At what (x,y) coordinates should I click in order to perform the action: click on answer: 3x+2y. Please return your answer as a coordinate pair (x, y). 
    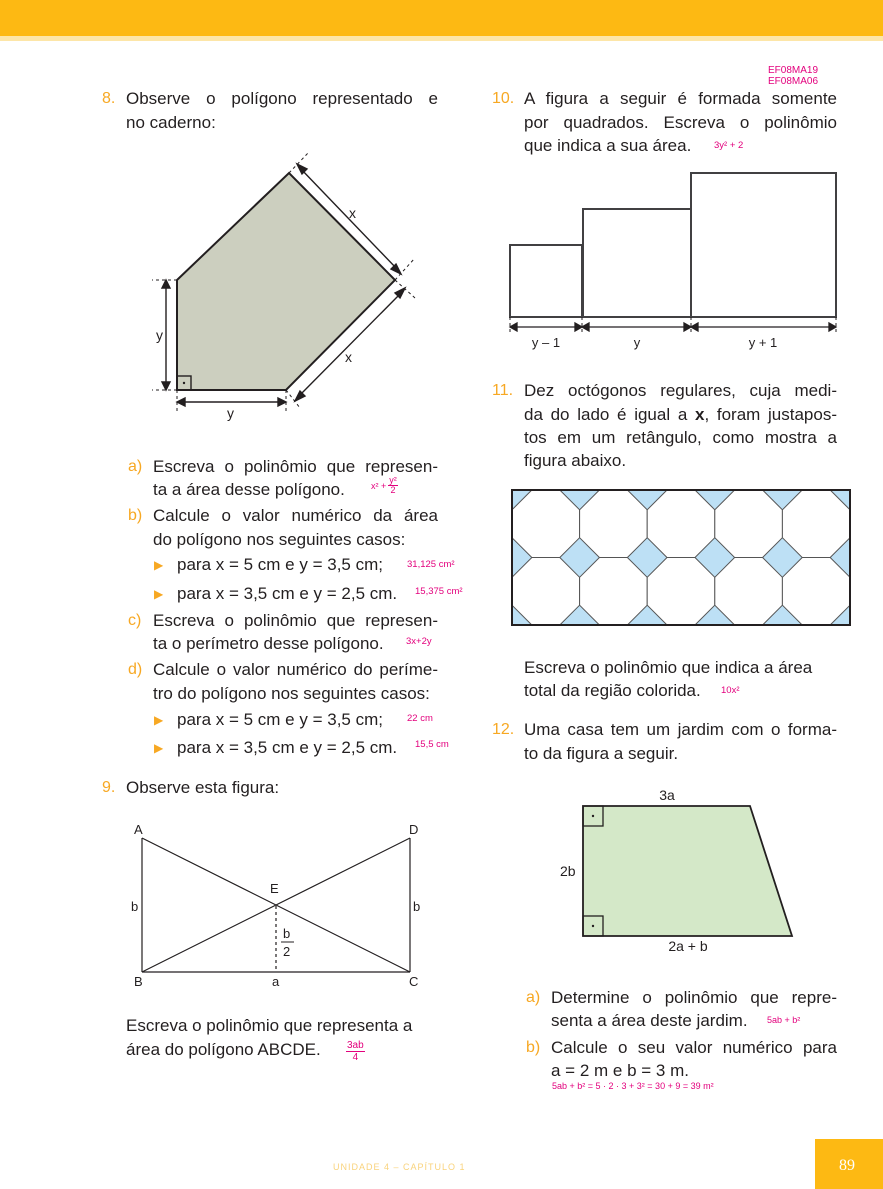
    Looking at the image, I should click on (419, 641).